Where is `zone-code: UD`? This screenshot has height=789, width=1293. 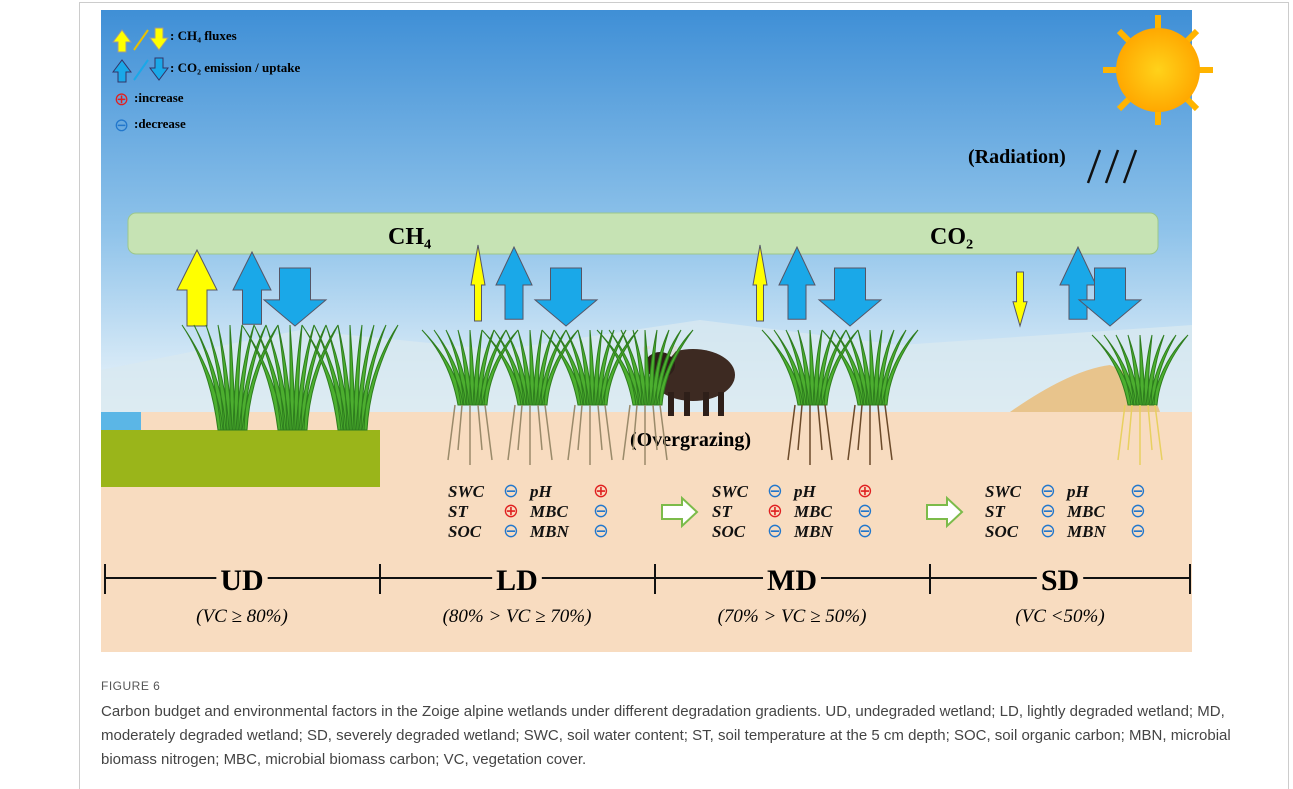
zone-code: UD is located at coordinates (241, 580).